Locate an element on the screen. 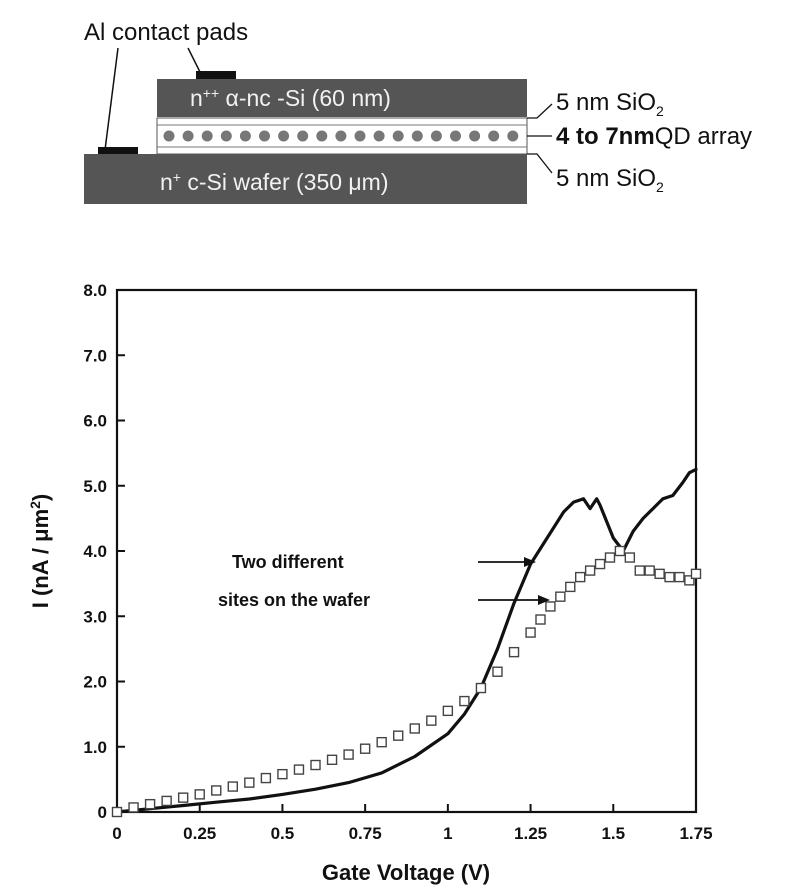 This screenshot has height=892, width=806. oxide-top-label: 5 nm SiO2 is located at coordinates (610, 104).